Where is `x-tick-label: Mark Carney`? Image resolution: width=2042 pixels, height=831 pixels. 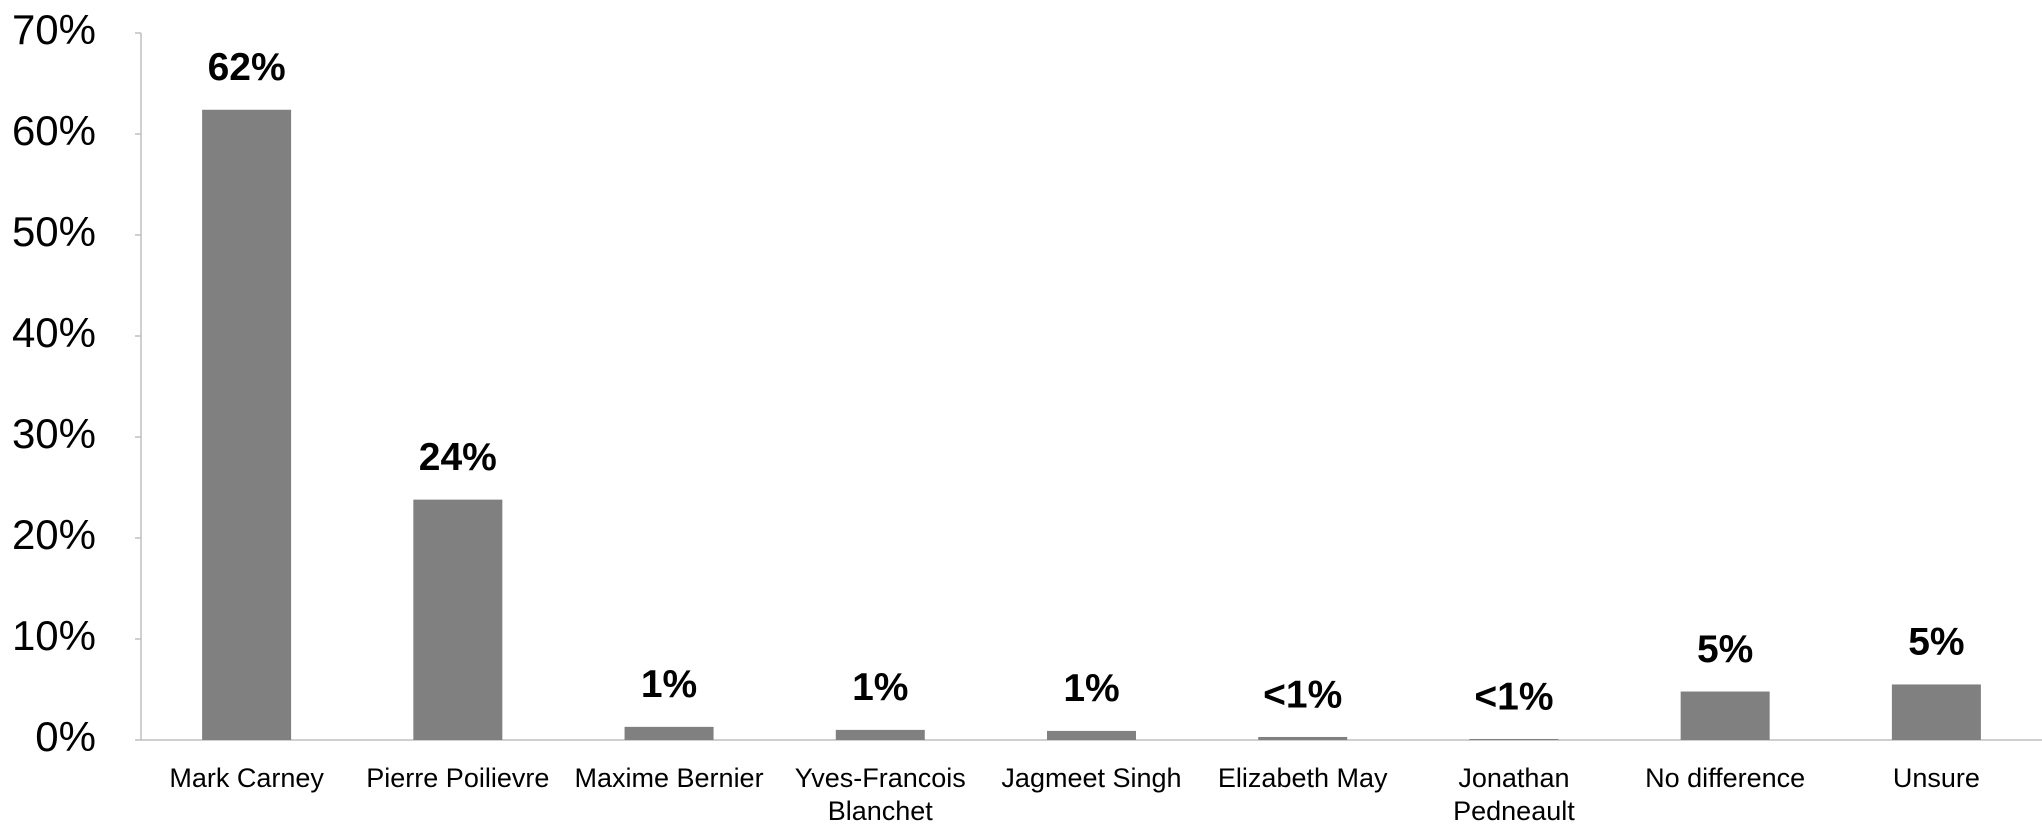 x-tick-label: Mark Carney is located at coordinates (246, 778).